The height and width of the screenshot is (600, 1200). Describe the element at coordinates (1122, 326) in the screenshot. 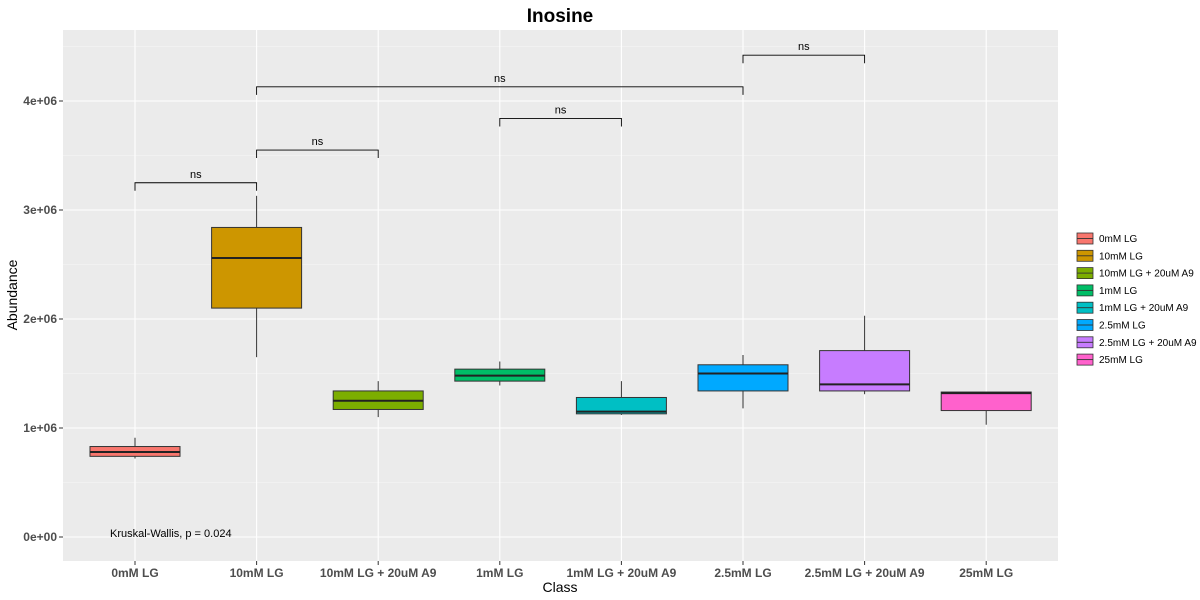

I see `legend-label: 2.5mM LG` at that location.